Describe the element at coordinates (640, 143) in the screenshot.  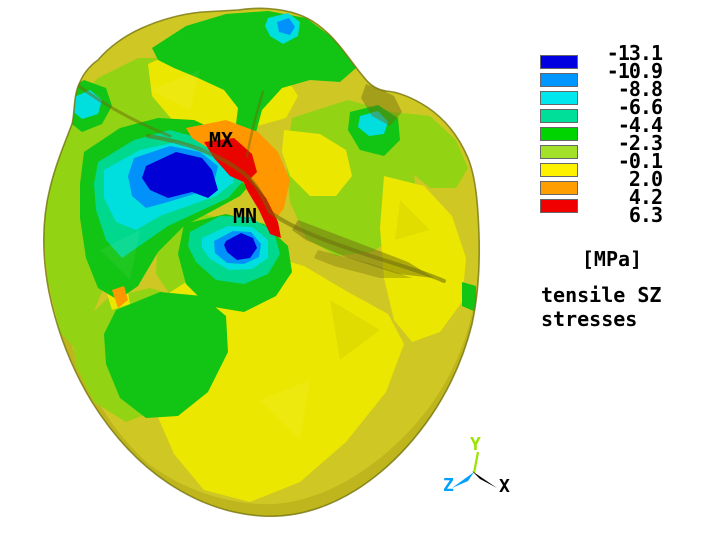
I see `legend-value: -2.3` at that location.